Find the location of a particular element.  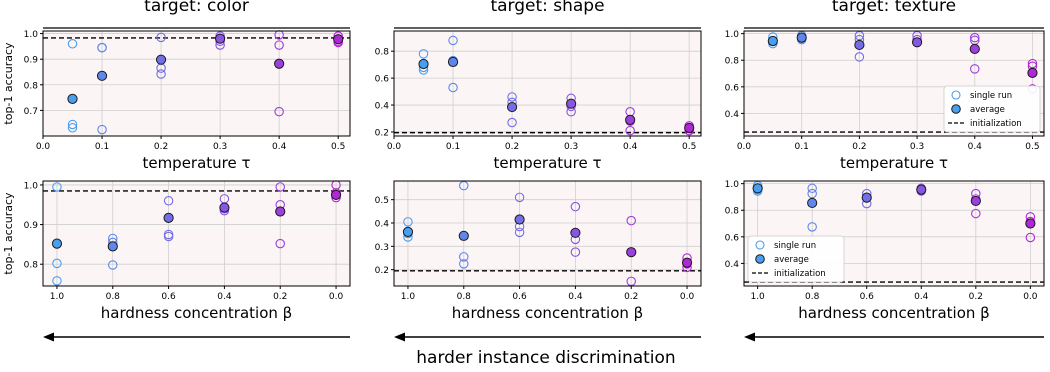

y-tick-label: 0.5 is located at coordinates (382, 201).